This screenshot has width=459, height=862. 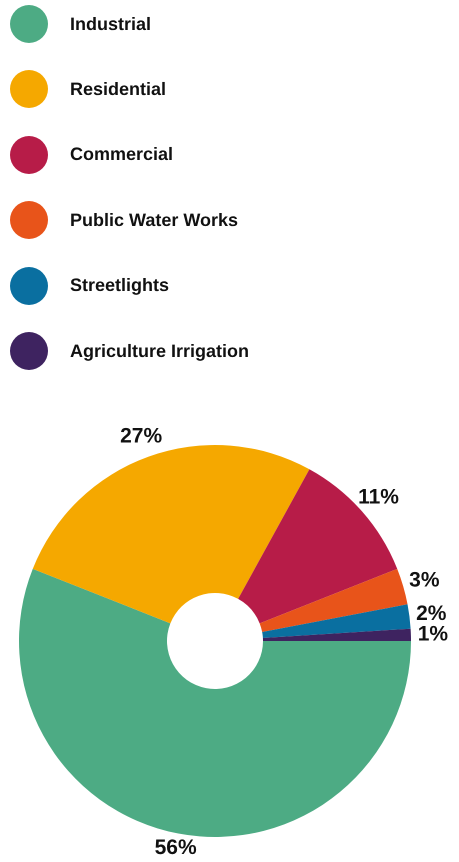 What do you see at coordinates (122, 155) in the screenshot?
I see `legend-label: Commercial` at bounding box center [122, 155].